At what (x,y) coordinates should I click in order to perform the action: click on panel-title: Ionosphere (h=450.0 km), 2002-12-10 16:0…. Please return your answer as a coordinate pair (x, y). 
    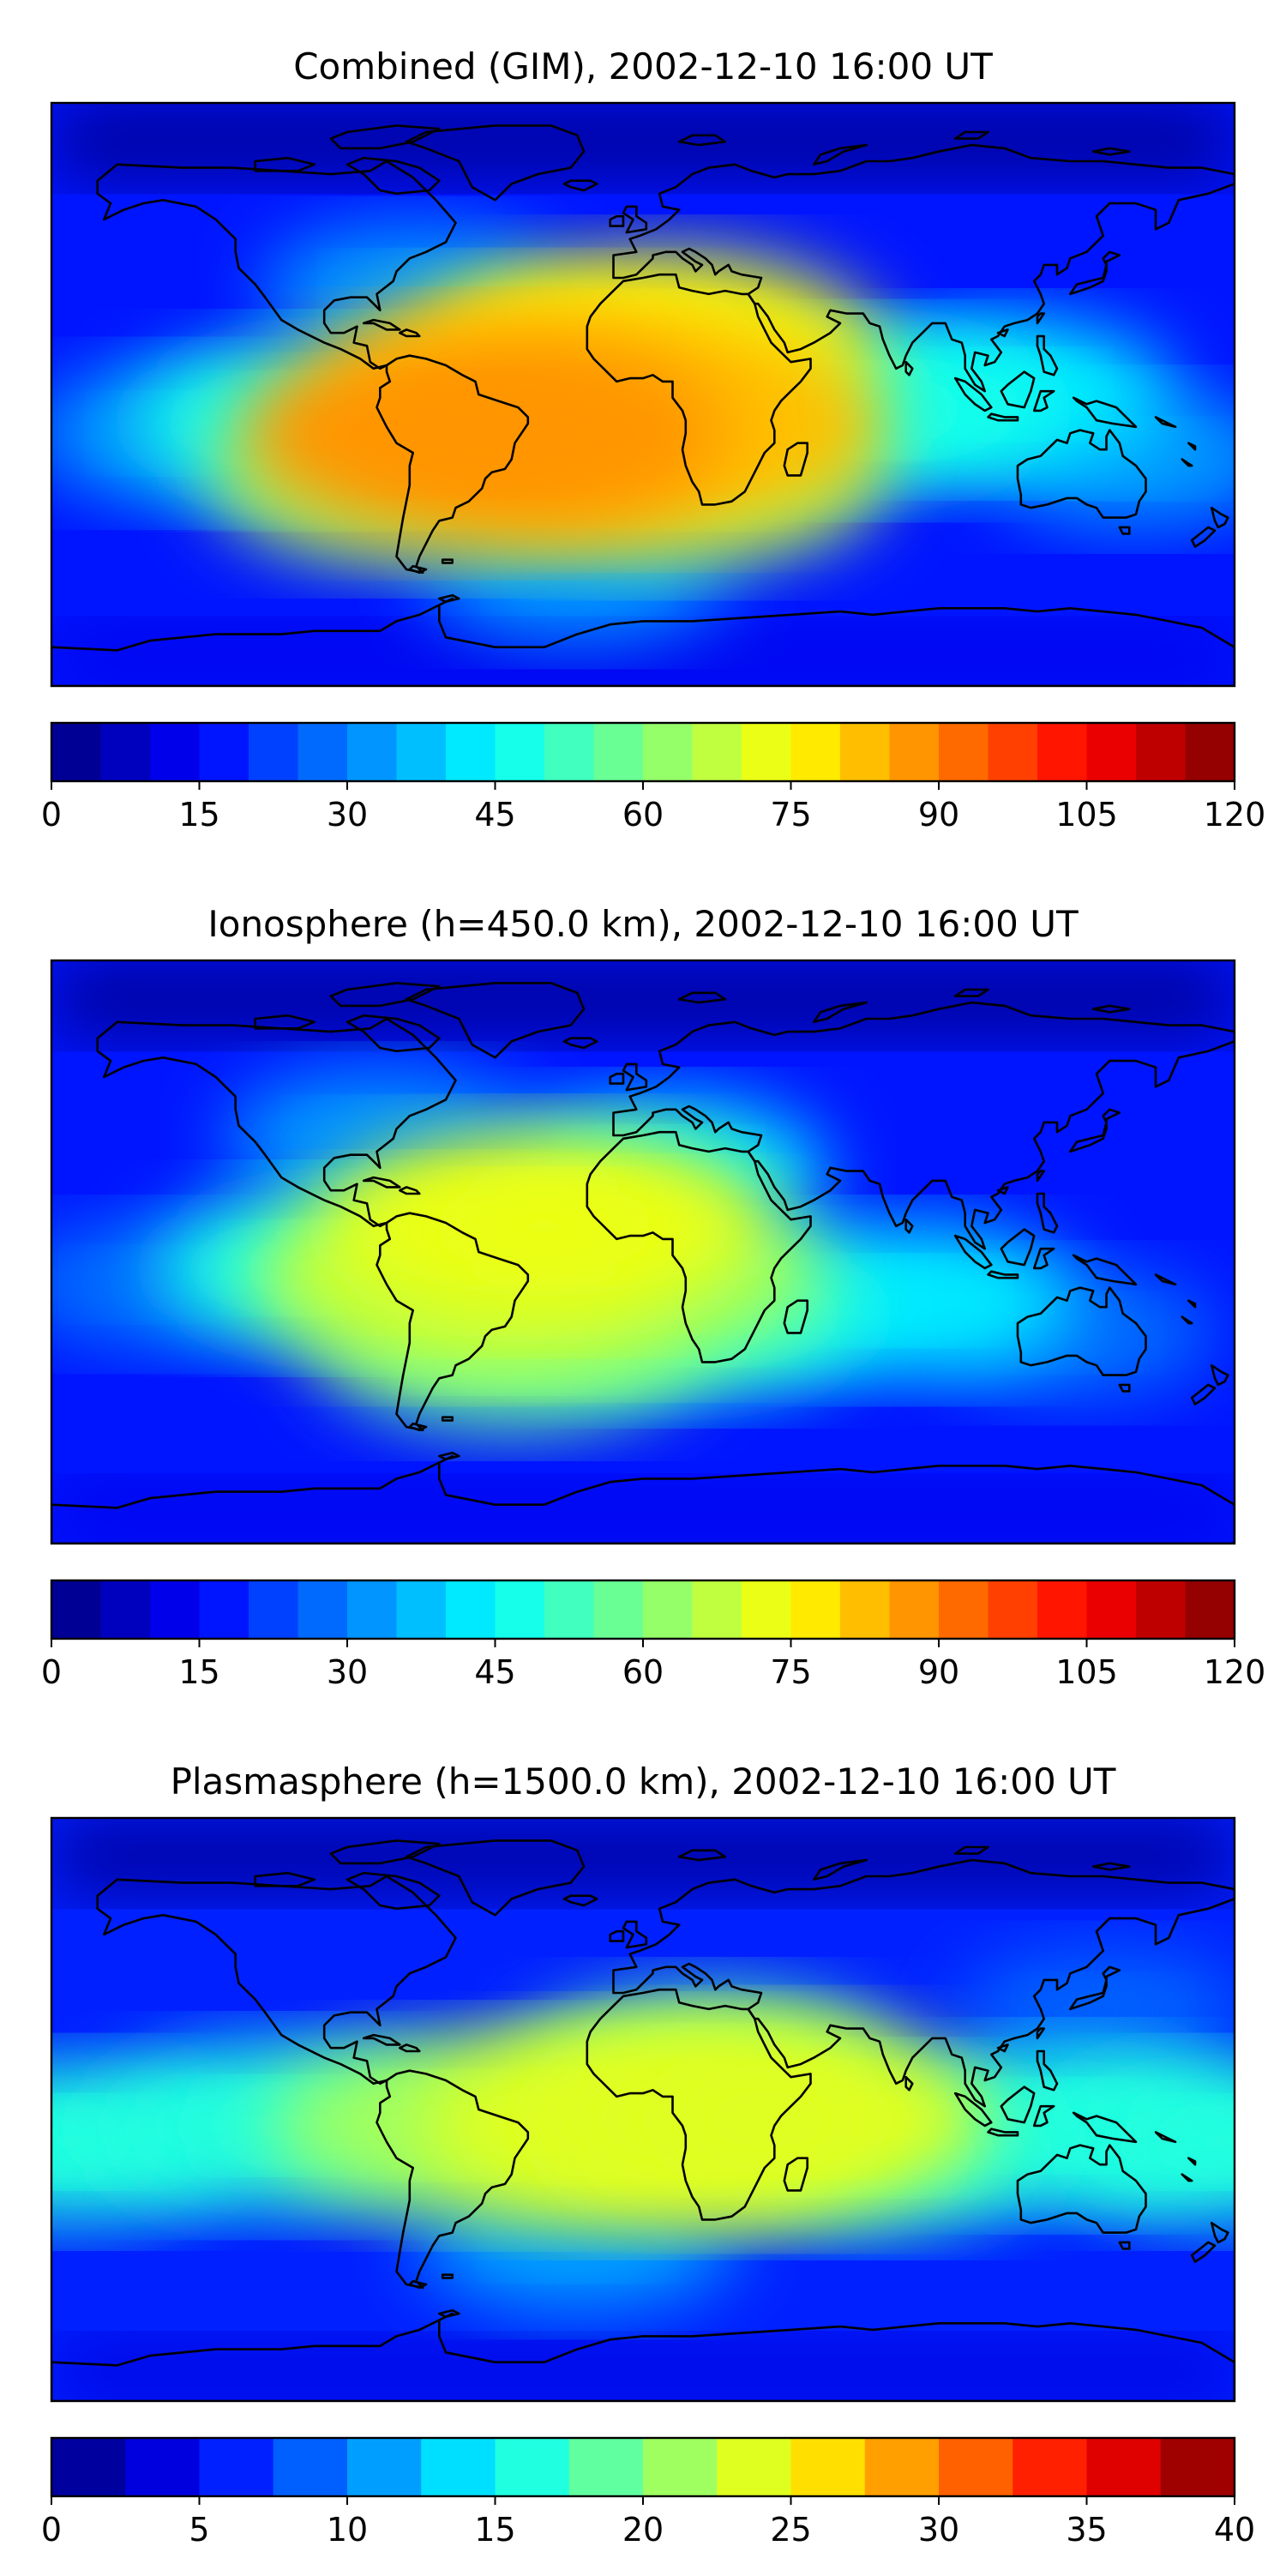
    Looking at the image, I should click on (643, 924).